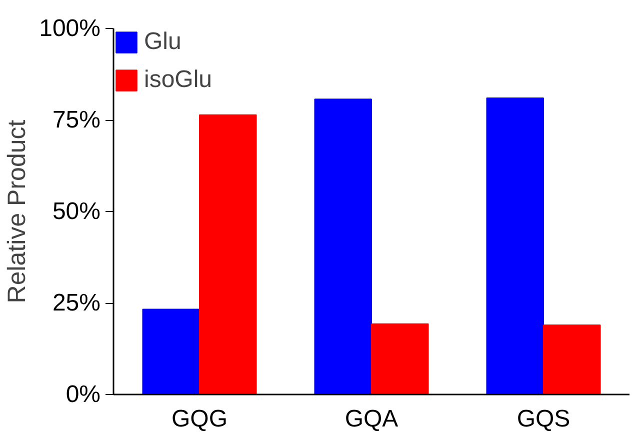  I want to click on y-axis-title: Relative Product, so click(17, 212).